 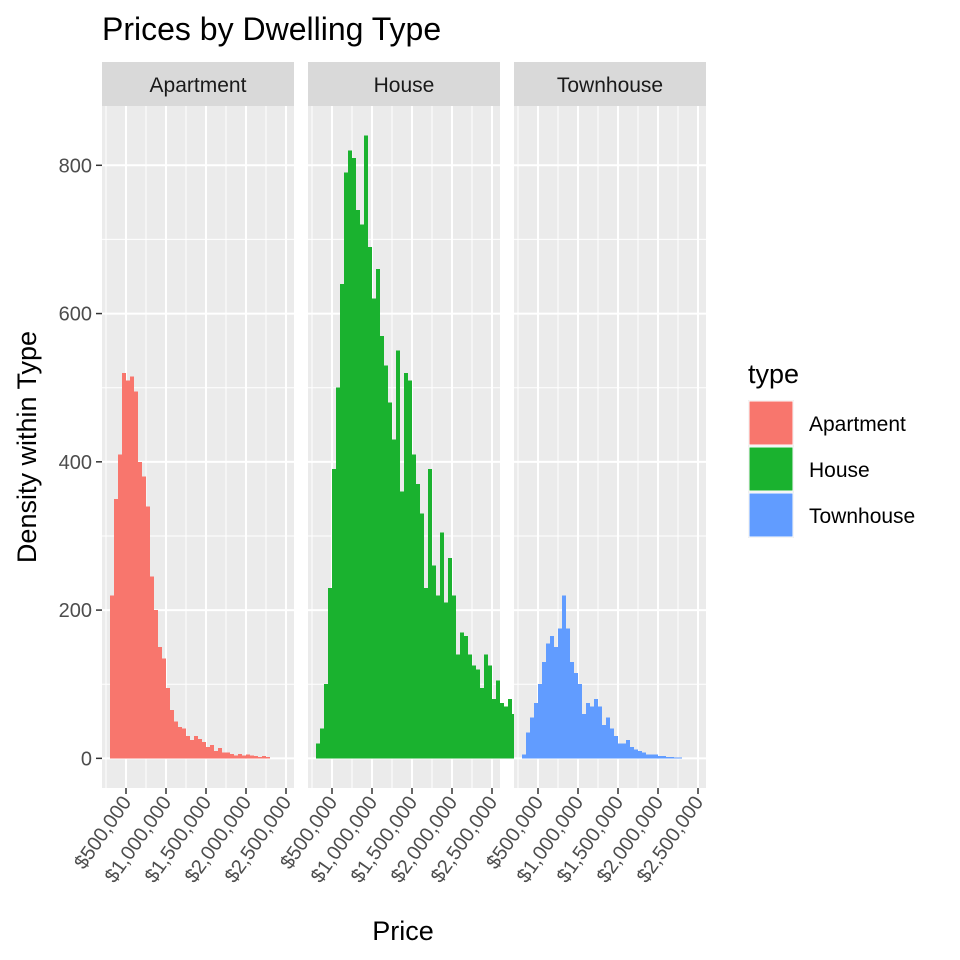 I want to click on y-tick-label: 800, so click(x=75, y=166).